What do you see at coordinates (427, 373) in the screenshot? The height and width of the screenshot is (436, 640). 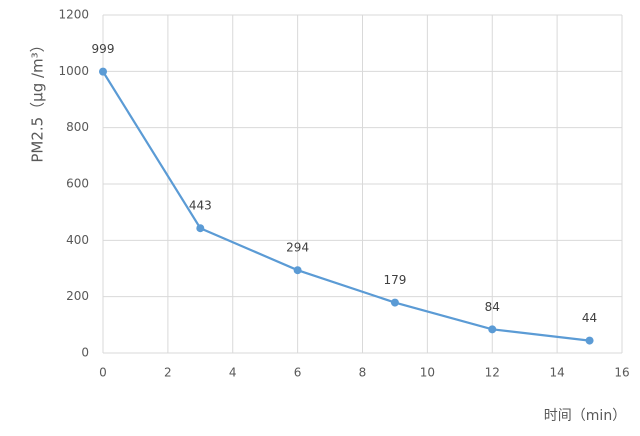 I see `x-tick-label: 10` at bounding box center [427, 373].